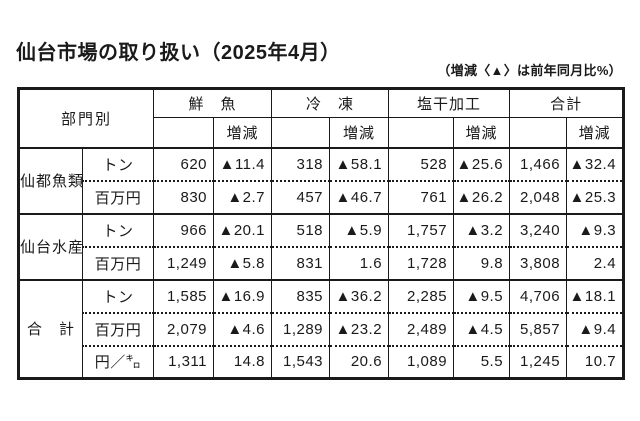 Image resolution: width=640 pixels, height=421 pixels. What do you see at coordinates (538, 163) in the screenshot?
I see `table-cell: 1,466` at bounding box center [538, 163].